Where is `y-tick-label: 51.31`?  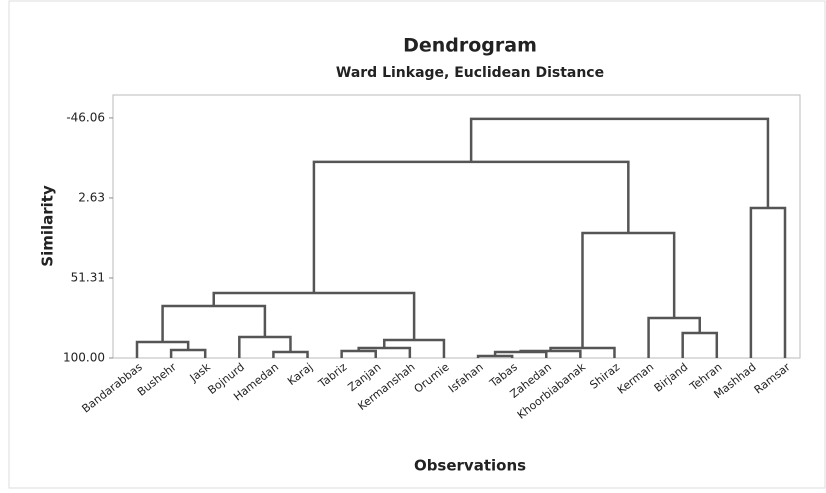
y-tick-label: 51.31 is located at coordinates (88, 277).